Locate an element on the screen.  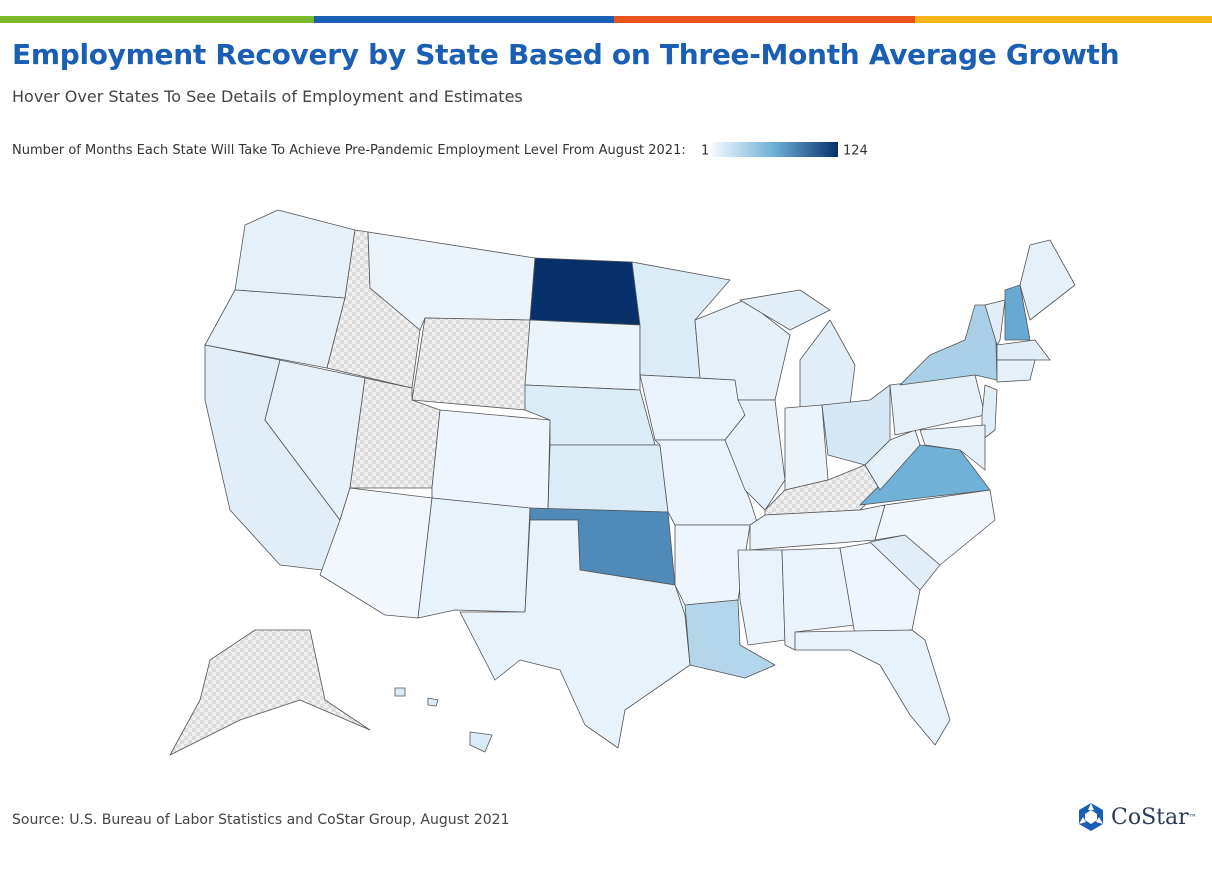
logo-mark: ™ is located at coordinates (1192, 817).